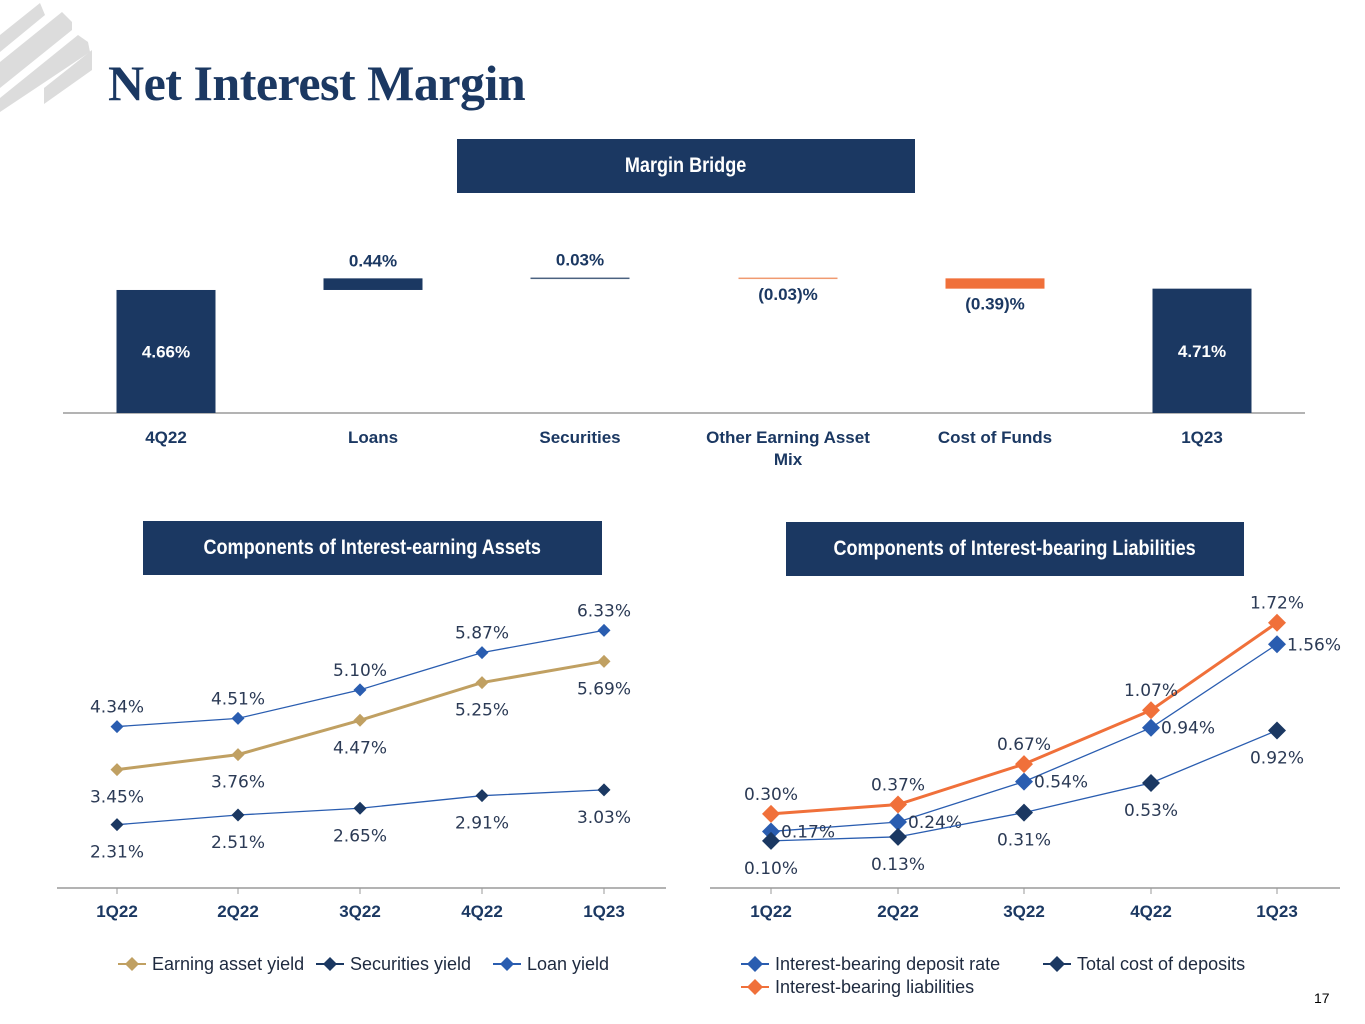  I want to click on waterfall-value-label: 4.66%, so click(166, 351).